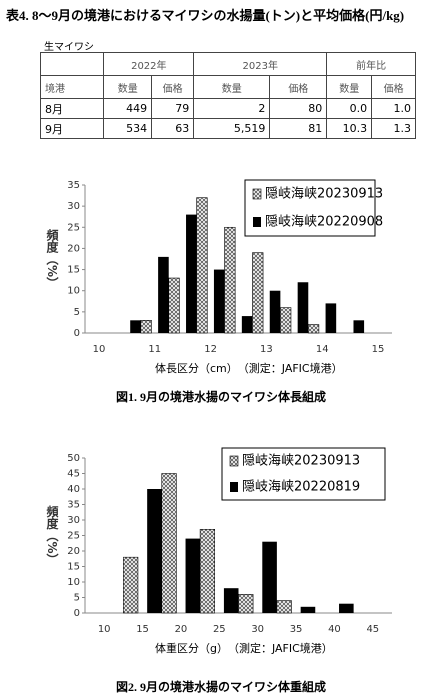 This screenshot has height=698, width=442. Describe the element at coordinates (221, 686) in the screenshot. I see `figure-caption: 図2. 9月の境港水揚のマイワシ体重組成` at that location.